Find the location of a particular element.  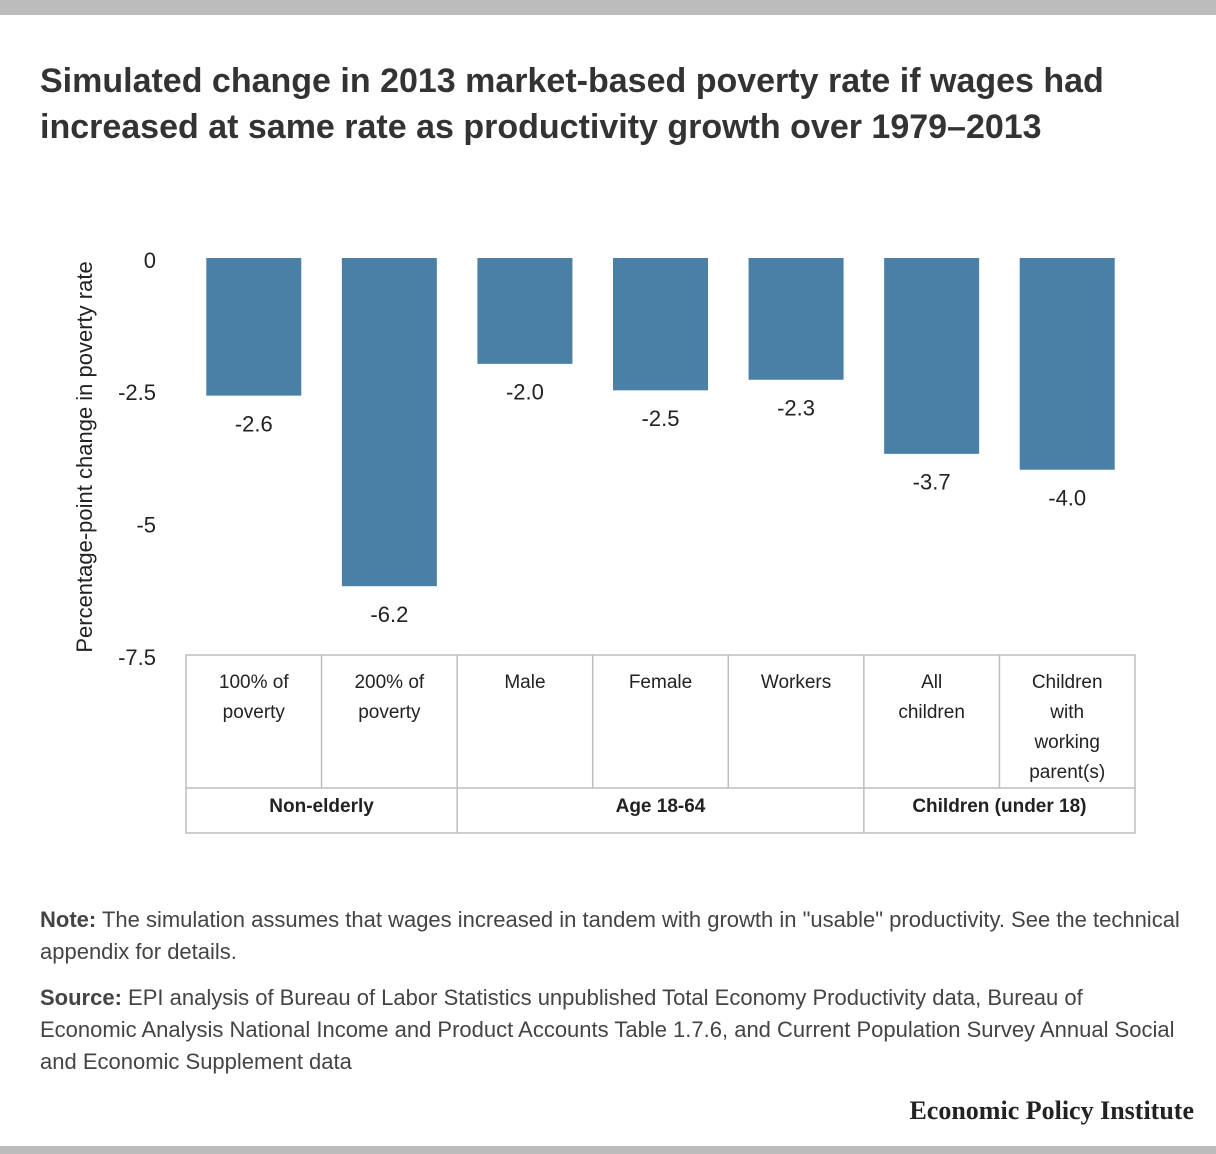

group-label: Age 18-64 is located at coordinates (660, 806).